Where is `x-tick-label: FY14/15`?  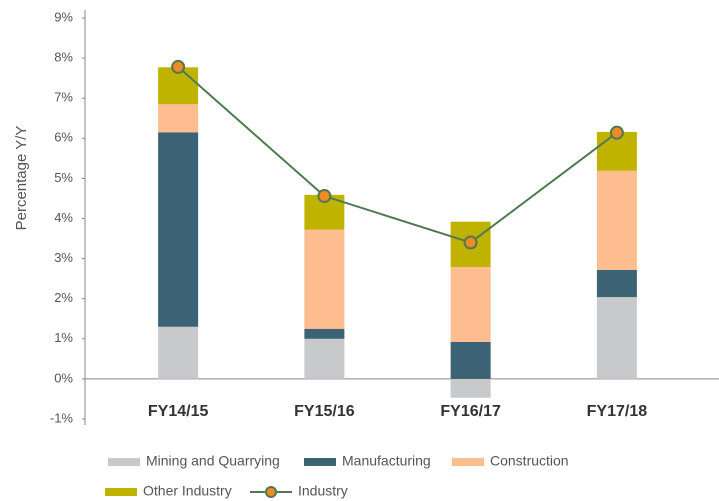 x-tick-label: FY14/15 is located at coordinates (178, 411).